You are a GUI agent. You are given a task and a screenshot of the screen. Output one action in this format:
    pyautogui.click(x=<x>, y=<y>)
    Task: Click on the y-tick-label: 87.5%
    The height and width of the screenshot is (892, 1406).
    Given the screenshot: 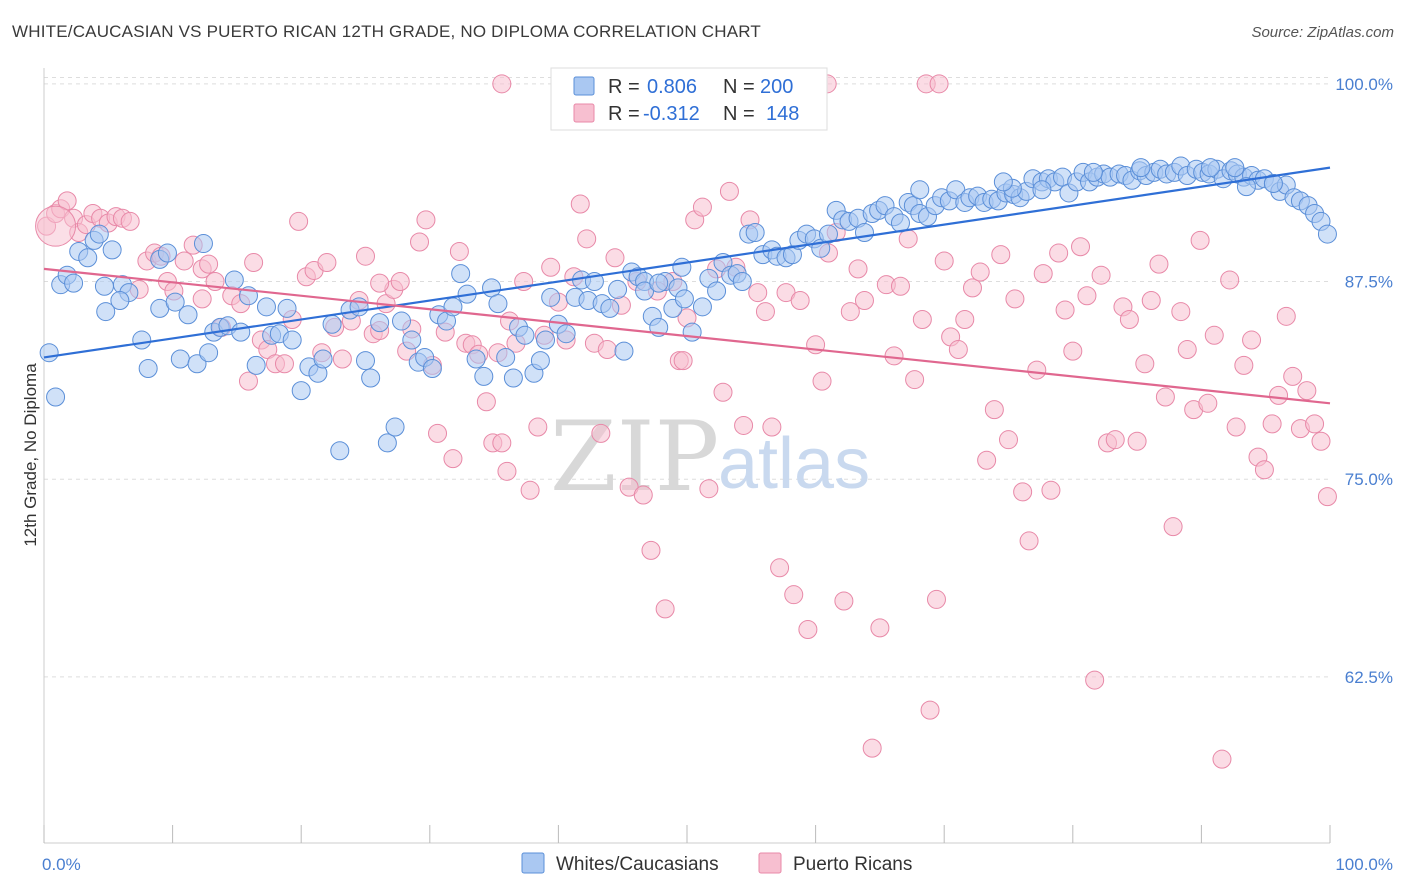 What is the action you would take?
    pyautogui.click(x=1369, y=282)
    